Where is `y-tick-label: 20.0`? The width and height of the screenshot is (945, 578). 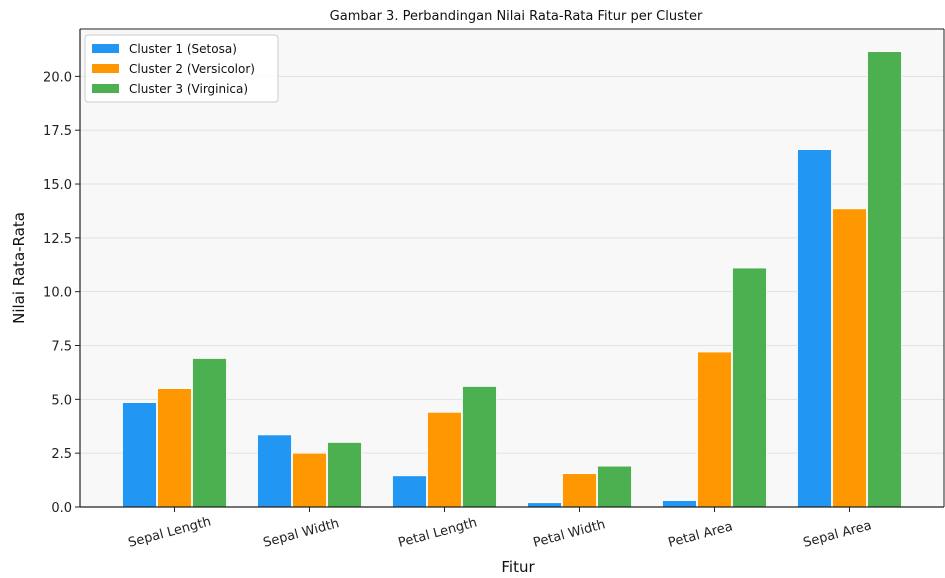 y-tick-label: 20.0 is located at coordinates (57, 77).